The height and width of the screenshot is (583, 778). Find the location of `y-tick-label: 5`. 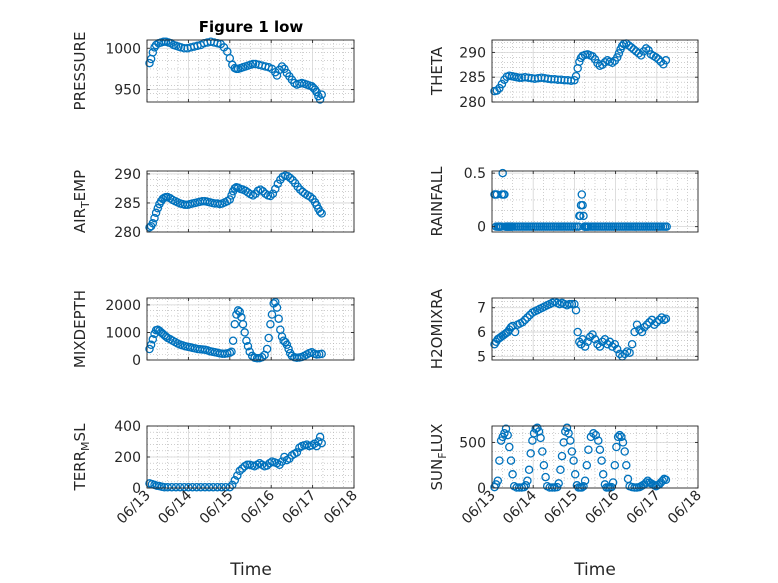

y-tick-label: 5 is located at coordinates (481, 357).